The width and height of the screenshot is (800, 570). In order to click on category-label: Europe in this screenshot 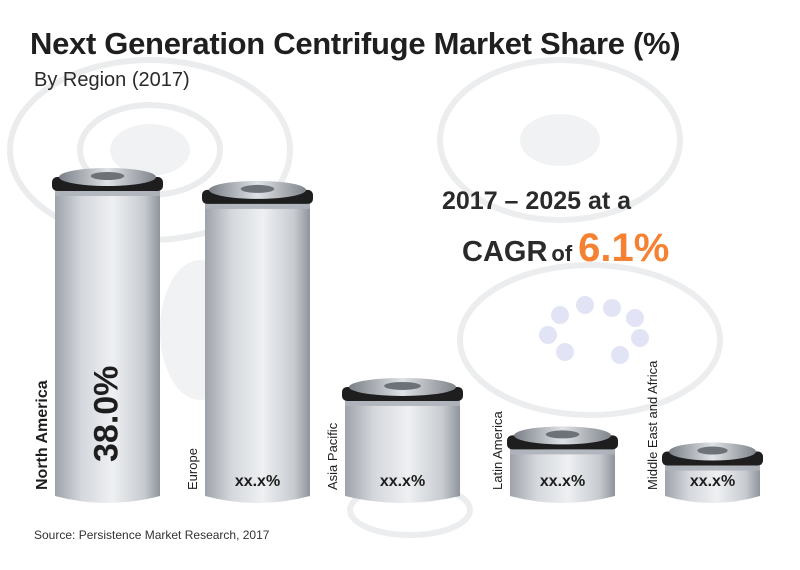, I will do `click(192, 469)`.